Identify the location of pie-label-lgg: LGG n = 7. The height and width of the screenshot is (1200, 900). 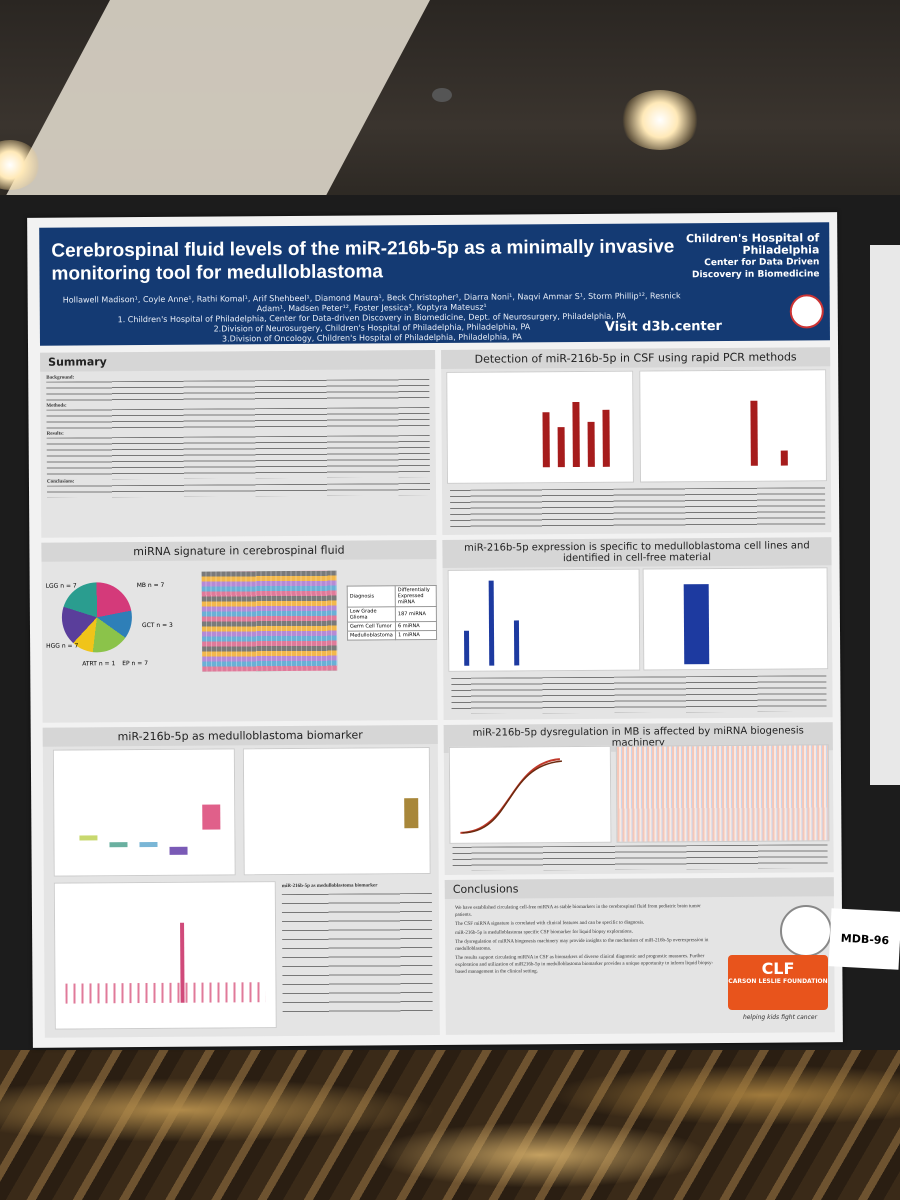
(61, 586).